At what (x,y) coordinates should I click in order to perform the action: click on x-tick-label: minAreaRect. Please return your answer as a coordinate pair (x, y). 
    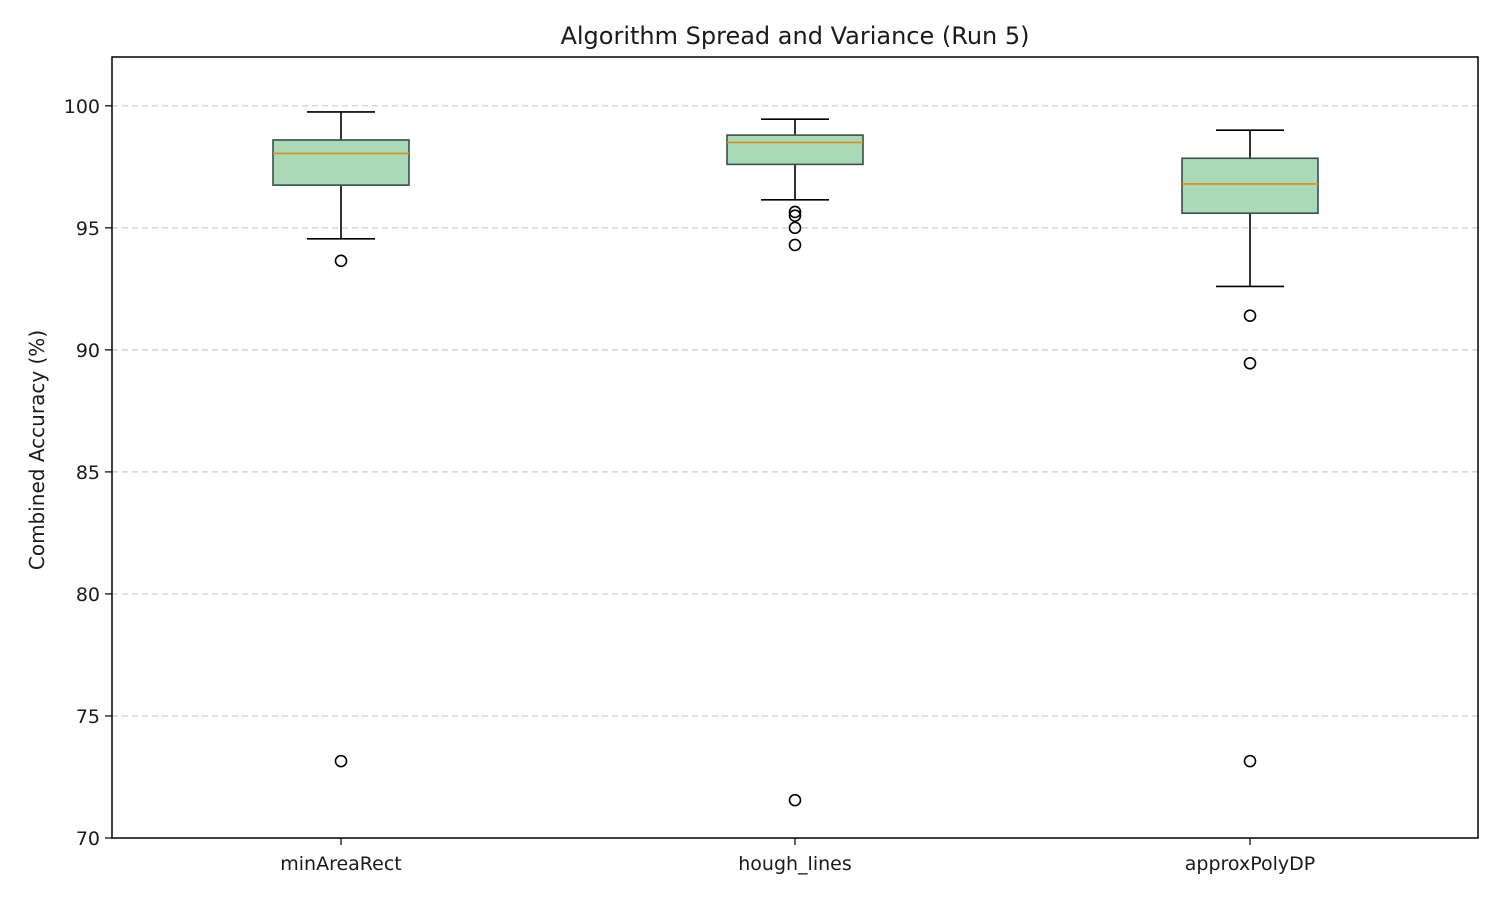
    Looking at the image, I should click on (341, 864).